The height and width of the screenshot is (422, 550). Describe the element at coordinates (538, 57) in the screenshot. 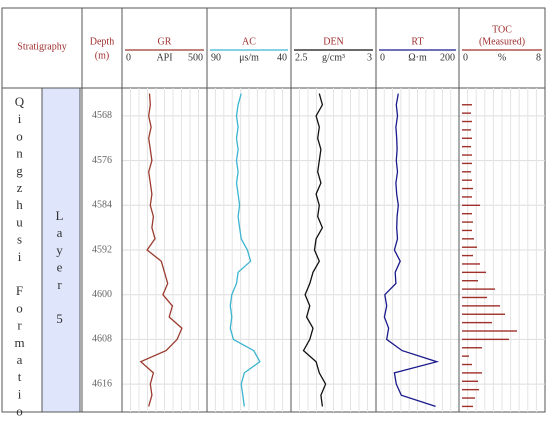

I see `scale-max: 8` at that location.